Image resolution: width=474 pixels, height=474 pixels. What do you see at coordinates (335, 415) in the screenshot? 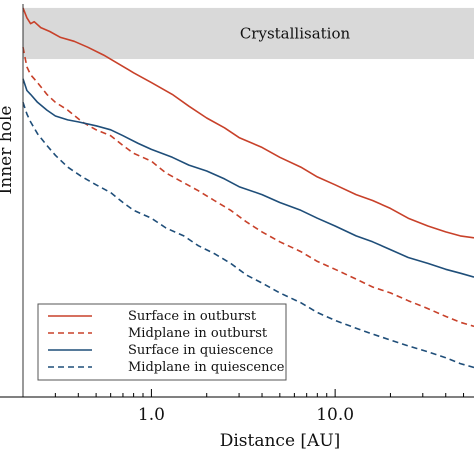
I see `x-tick-label: 10.0` at bounding box center [335, 415].